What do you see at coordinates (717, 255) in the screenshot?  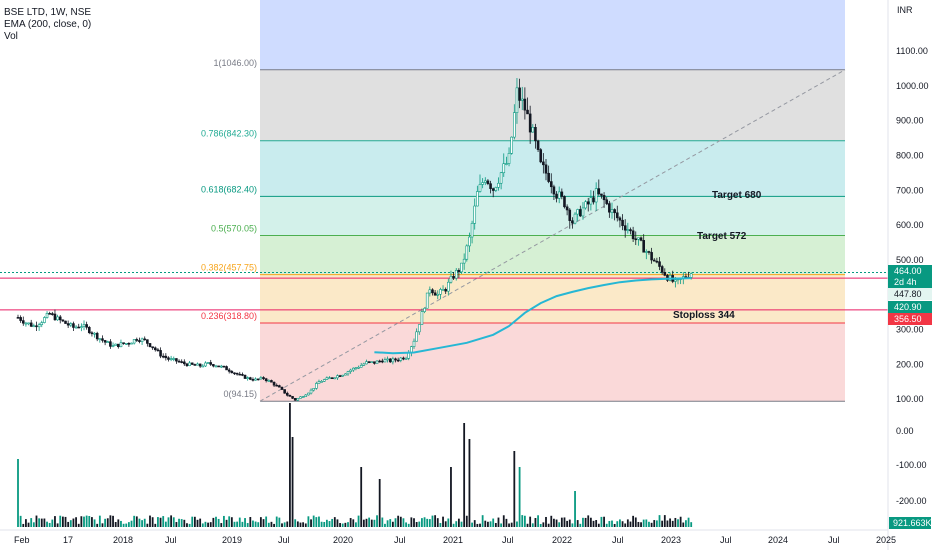 I see `annotations: Target 680 Target 572 Stoploss 344` at bounding box center [717, 255].